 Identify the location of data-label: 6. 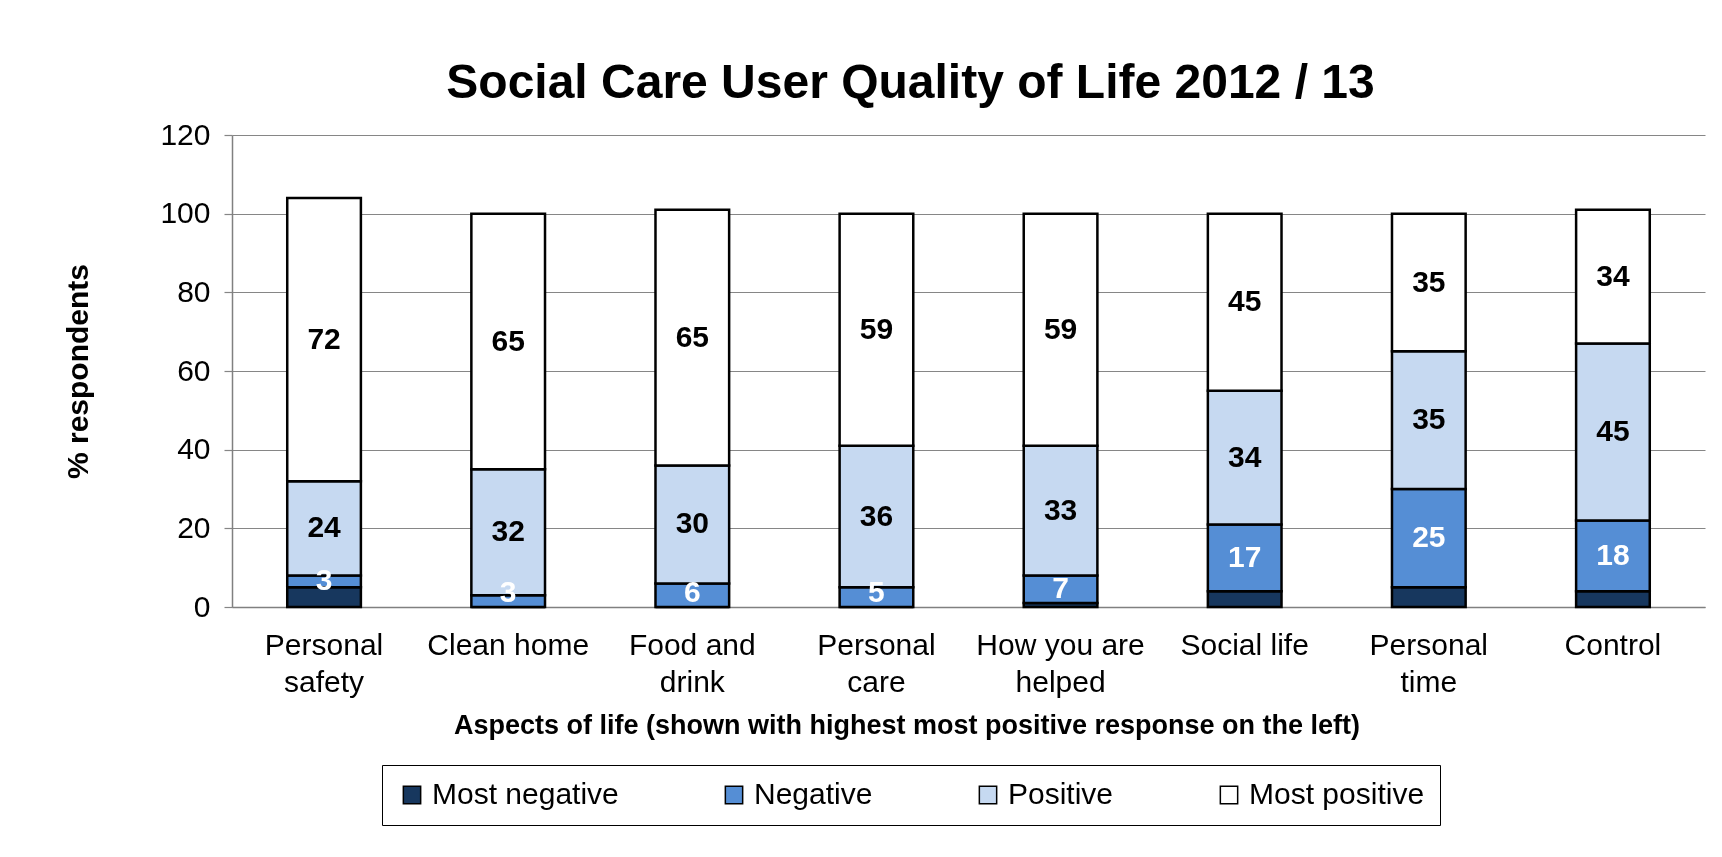
(692, 591).